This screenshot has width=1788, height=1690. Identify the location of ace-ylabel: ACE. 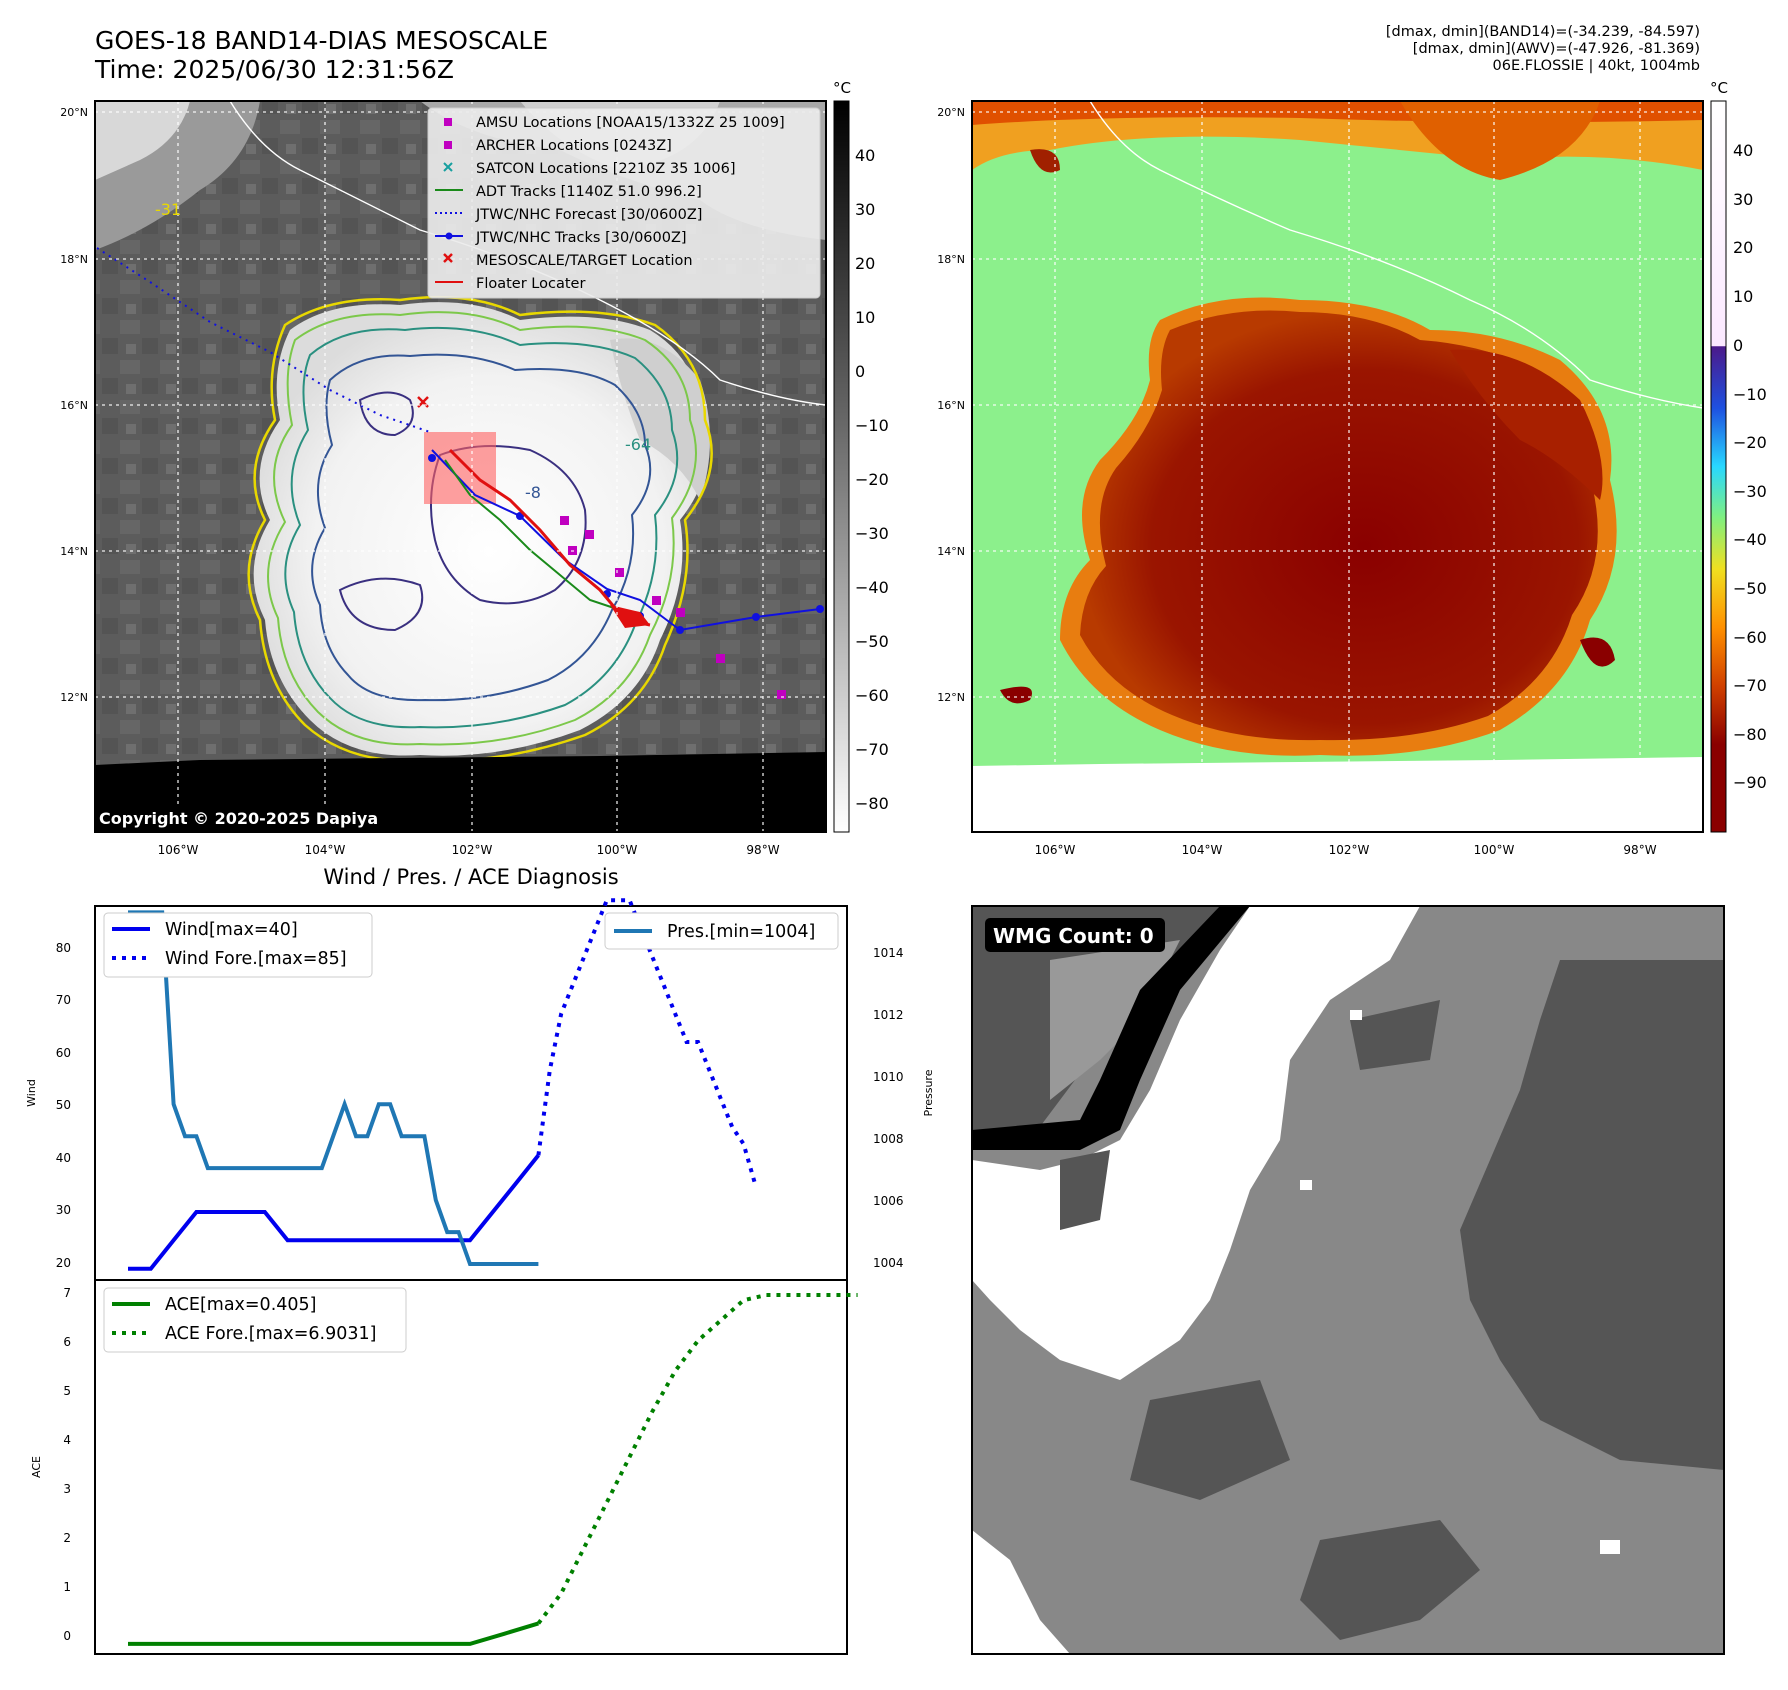
(36, 1467).